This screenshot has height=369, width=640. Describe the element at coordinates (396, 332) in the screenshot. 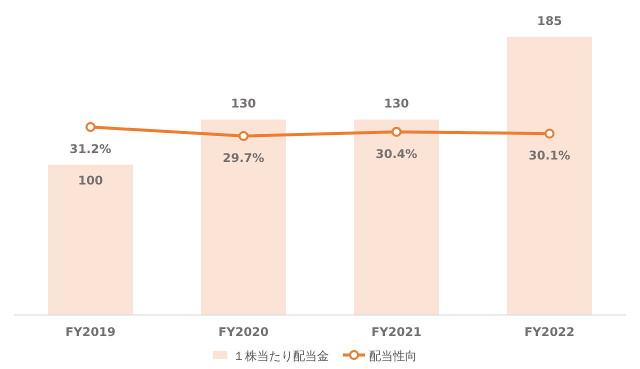

I see `x-tick-label: FY2021` at that location.